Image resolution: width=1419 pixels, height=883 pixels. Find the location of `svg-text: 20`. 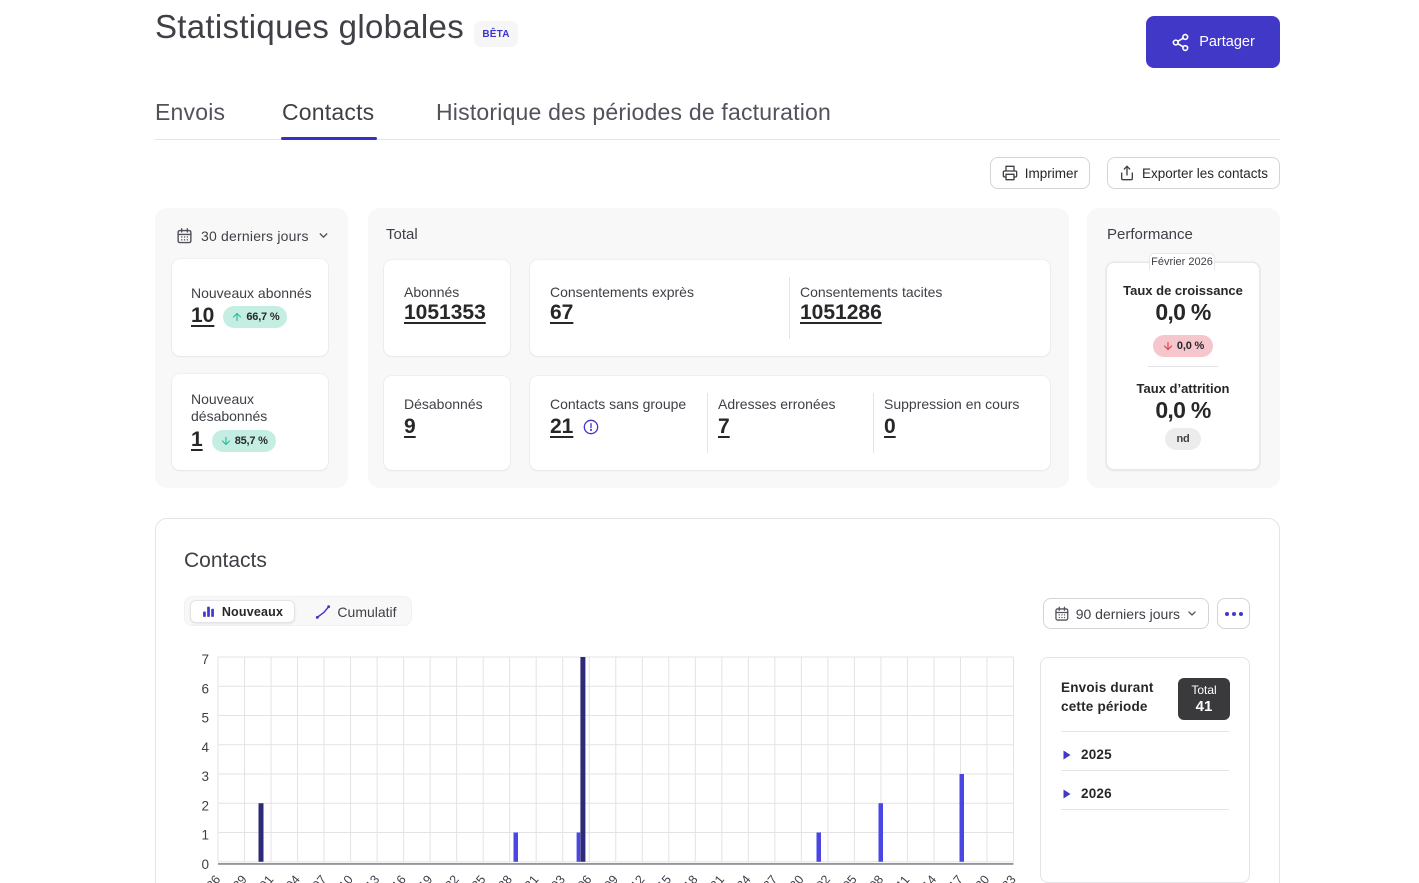

svg-text: 20 is located at coordinates (983, 878).